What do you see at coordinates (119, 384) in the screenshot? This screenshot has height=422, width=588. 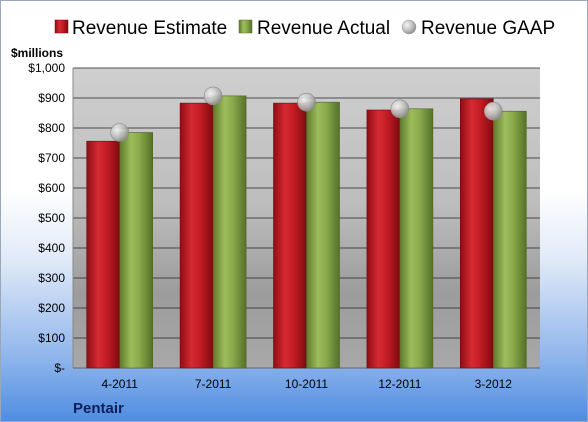 I see `x-tick-label: 4-2011` at bounding box center [119, 384].